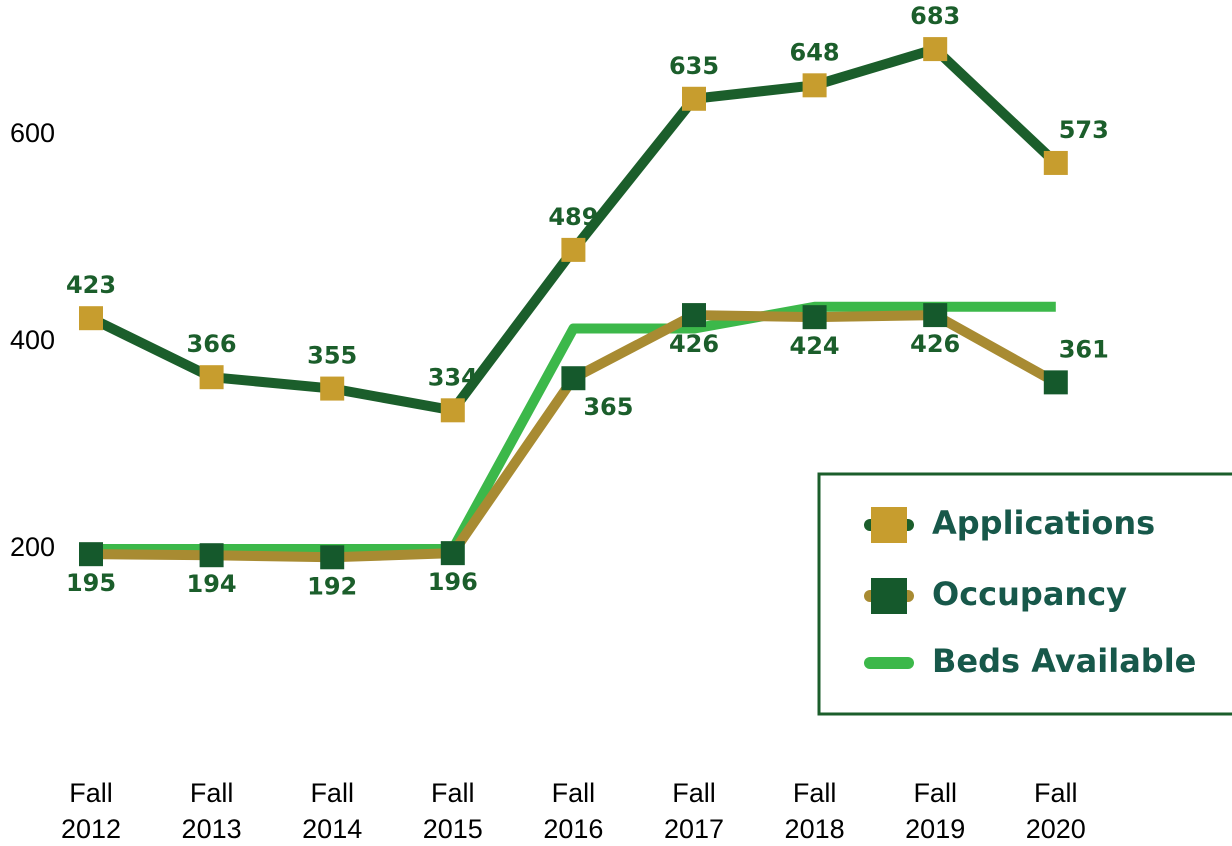  Describe the element at coordinates (608, 407) in the screenshot. I see `data-label: 365` at that location.